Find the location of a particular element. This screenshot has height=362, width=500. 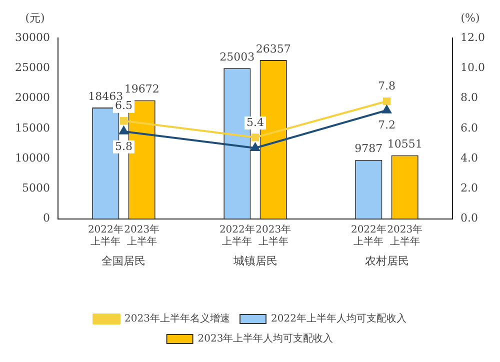

y2-tick-label: 4.0 is located at coordinates (469, 157).